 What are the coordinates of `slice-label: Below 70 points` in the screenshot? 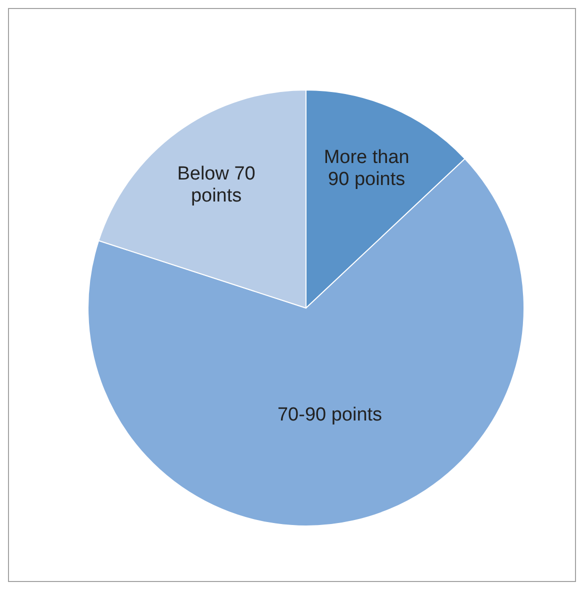 It's located at (216, 184).